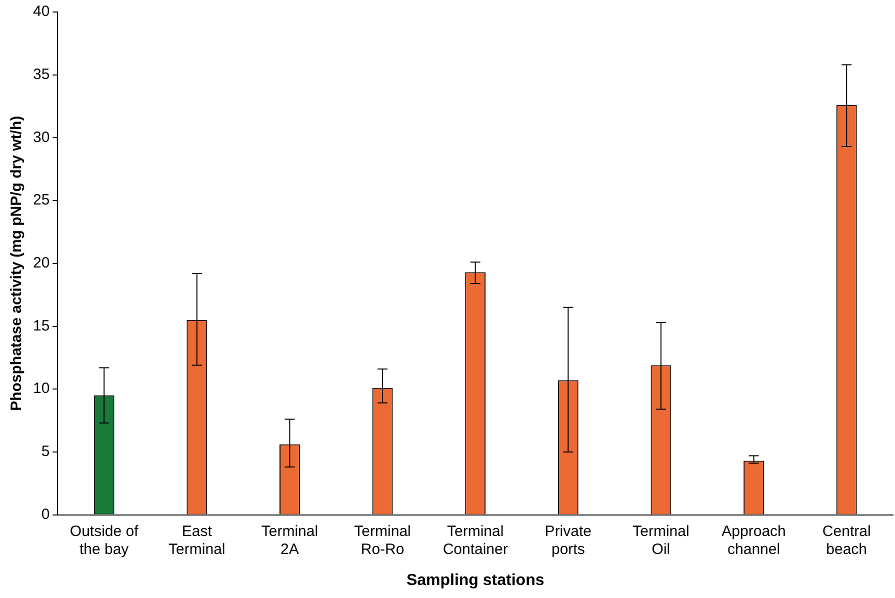  Describe the element at coordinates (475, 540) in the screenshot. I see `x-tick-label: Terminal Container` at that location.